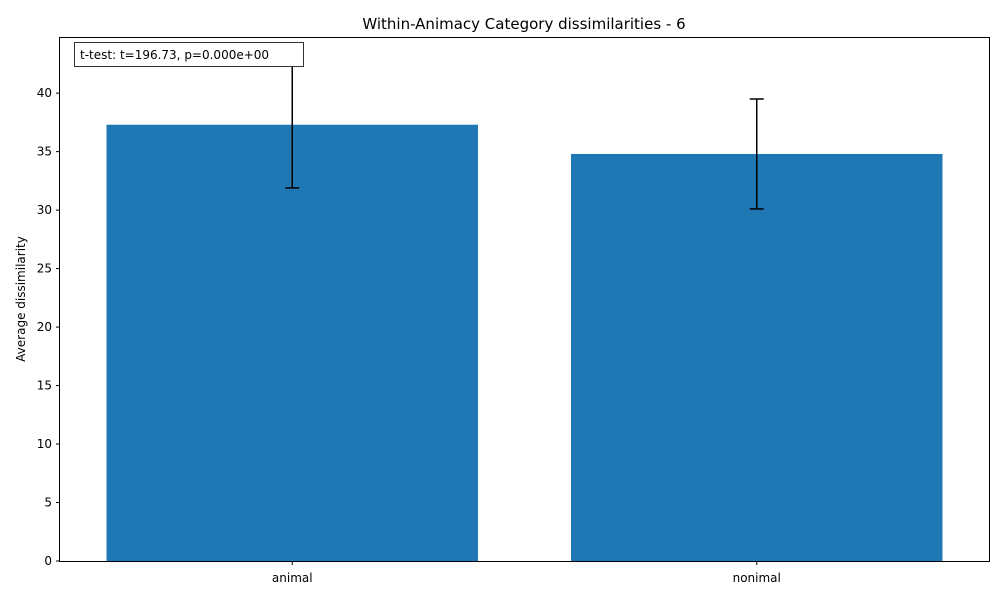 The image size is (1000, 600). I want to click on y-axis: 0 5 10 15 20 25 30 35 40, so click(48, 327).